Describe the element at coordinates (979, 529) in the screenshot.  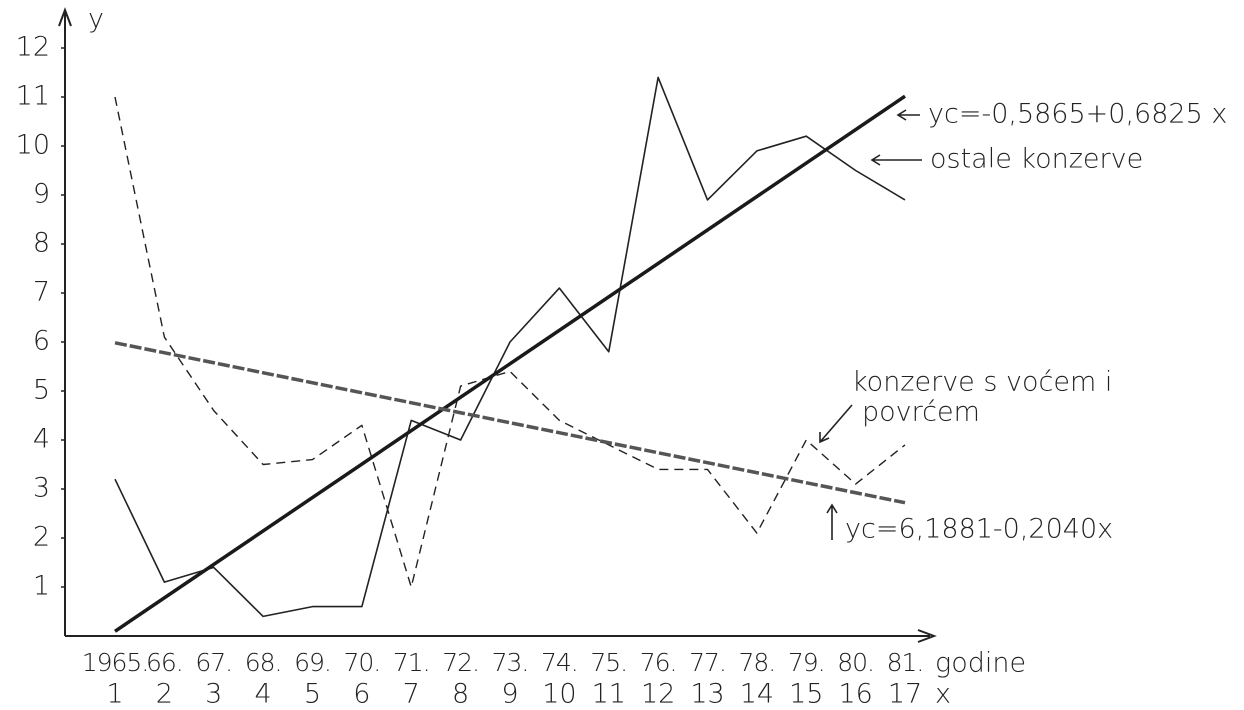
I see `series-label: yc=6,1881-0,2040x` at that location.